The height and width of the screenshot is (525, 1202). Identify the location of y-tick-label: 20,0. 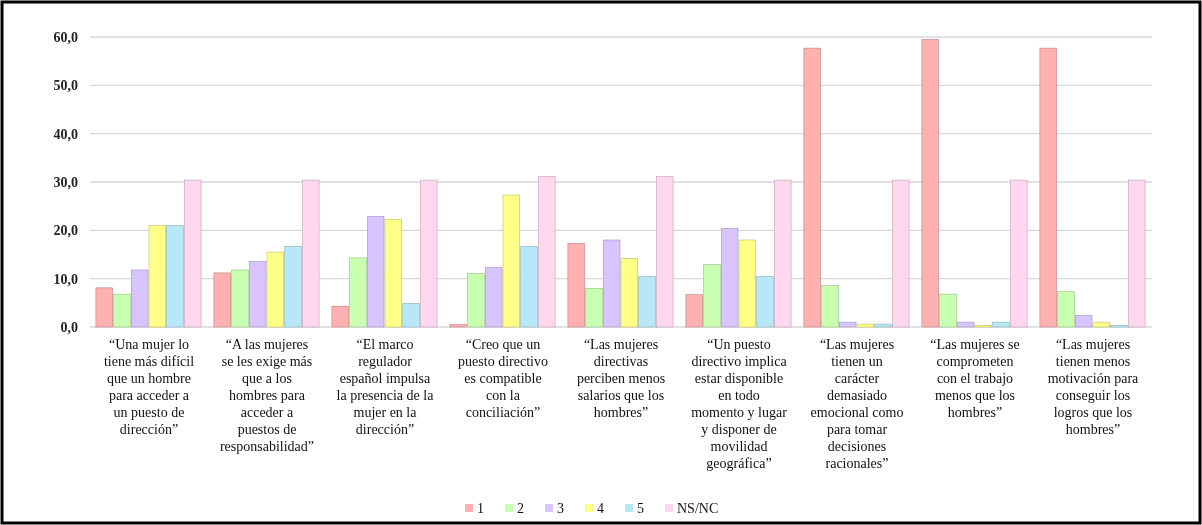
(65, 231).